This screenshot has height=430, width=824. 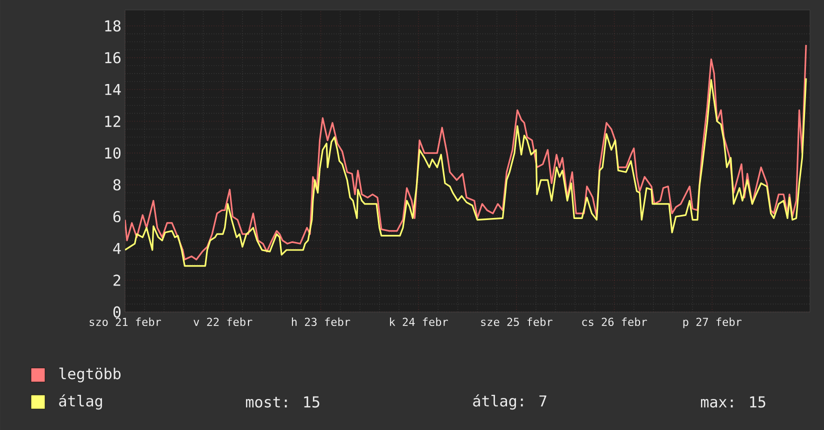 What do you see at coordinates (419, 322) in the screenshot?
I see `x-tick-label: k 24 febr` at bounding box center [419, 322].